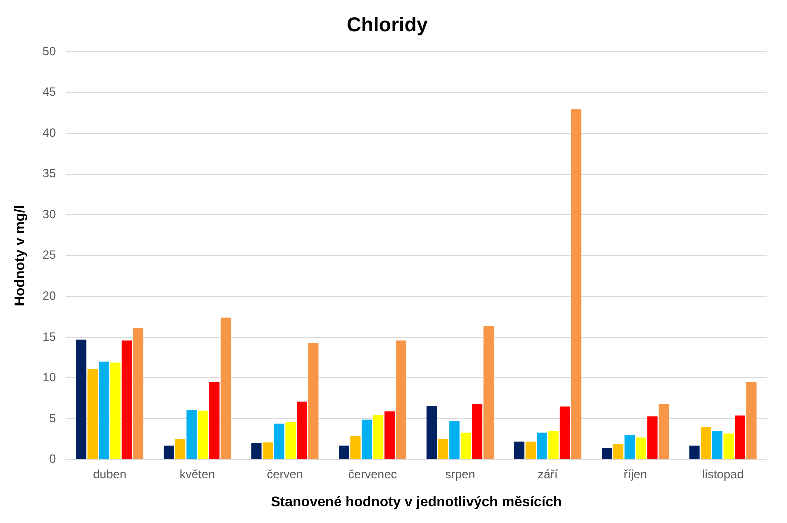 Image resolution: width=787 pixels, height=523 pixels. What do you see at coordinates (49, 295) in the screenshot?
I see `y-tick-label: 20` at bounding box center [49, 295].